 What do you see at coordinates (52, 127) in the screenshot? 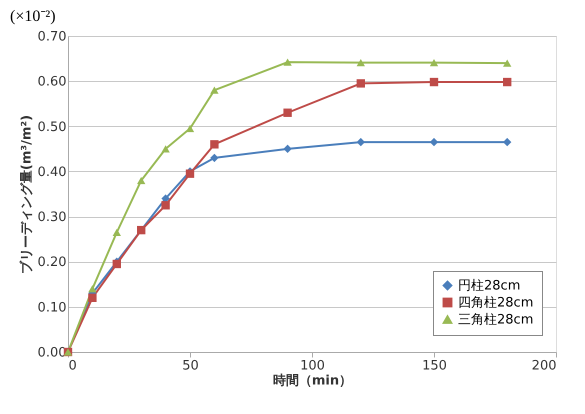
I see `y-tick-label: 0.50` at bounding box center [52, 127].